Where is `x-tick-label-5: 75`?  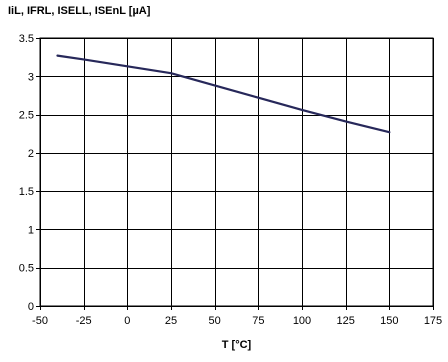
x-tick-label-5: 75 is located at coordinates (258, 321).